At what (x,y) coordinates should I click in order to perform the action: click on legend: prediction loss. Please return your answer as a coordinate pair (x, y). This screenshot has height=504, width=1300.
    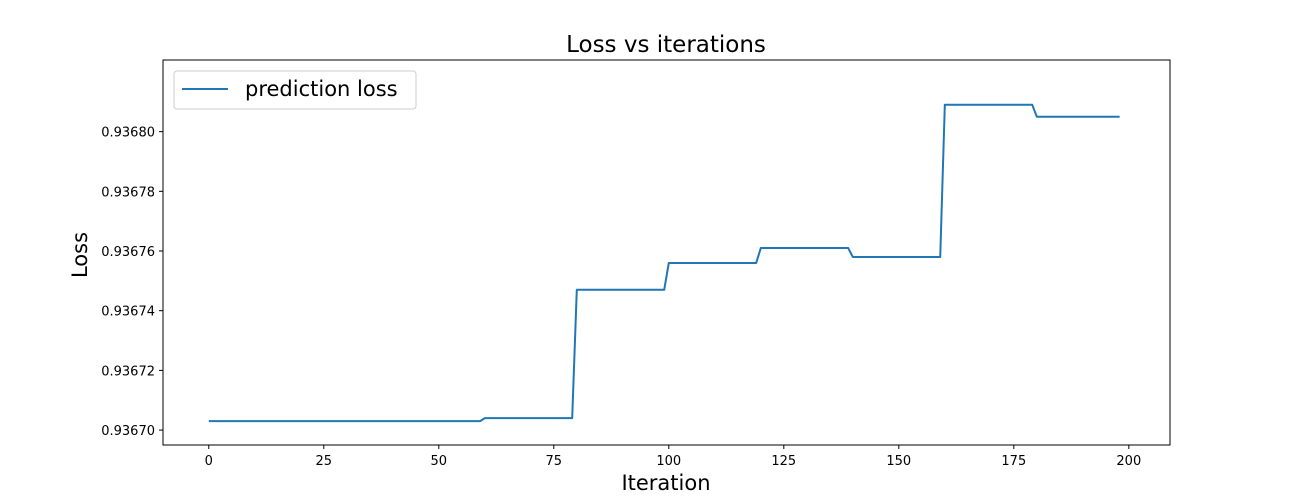
    Looking at the image, I should click on (295, 90).